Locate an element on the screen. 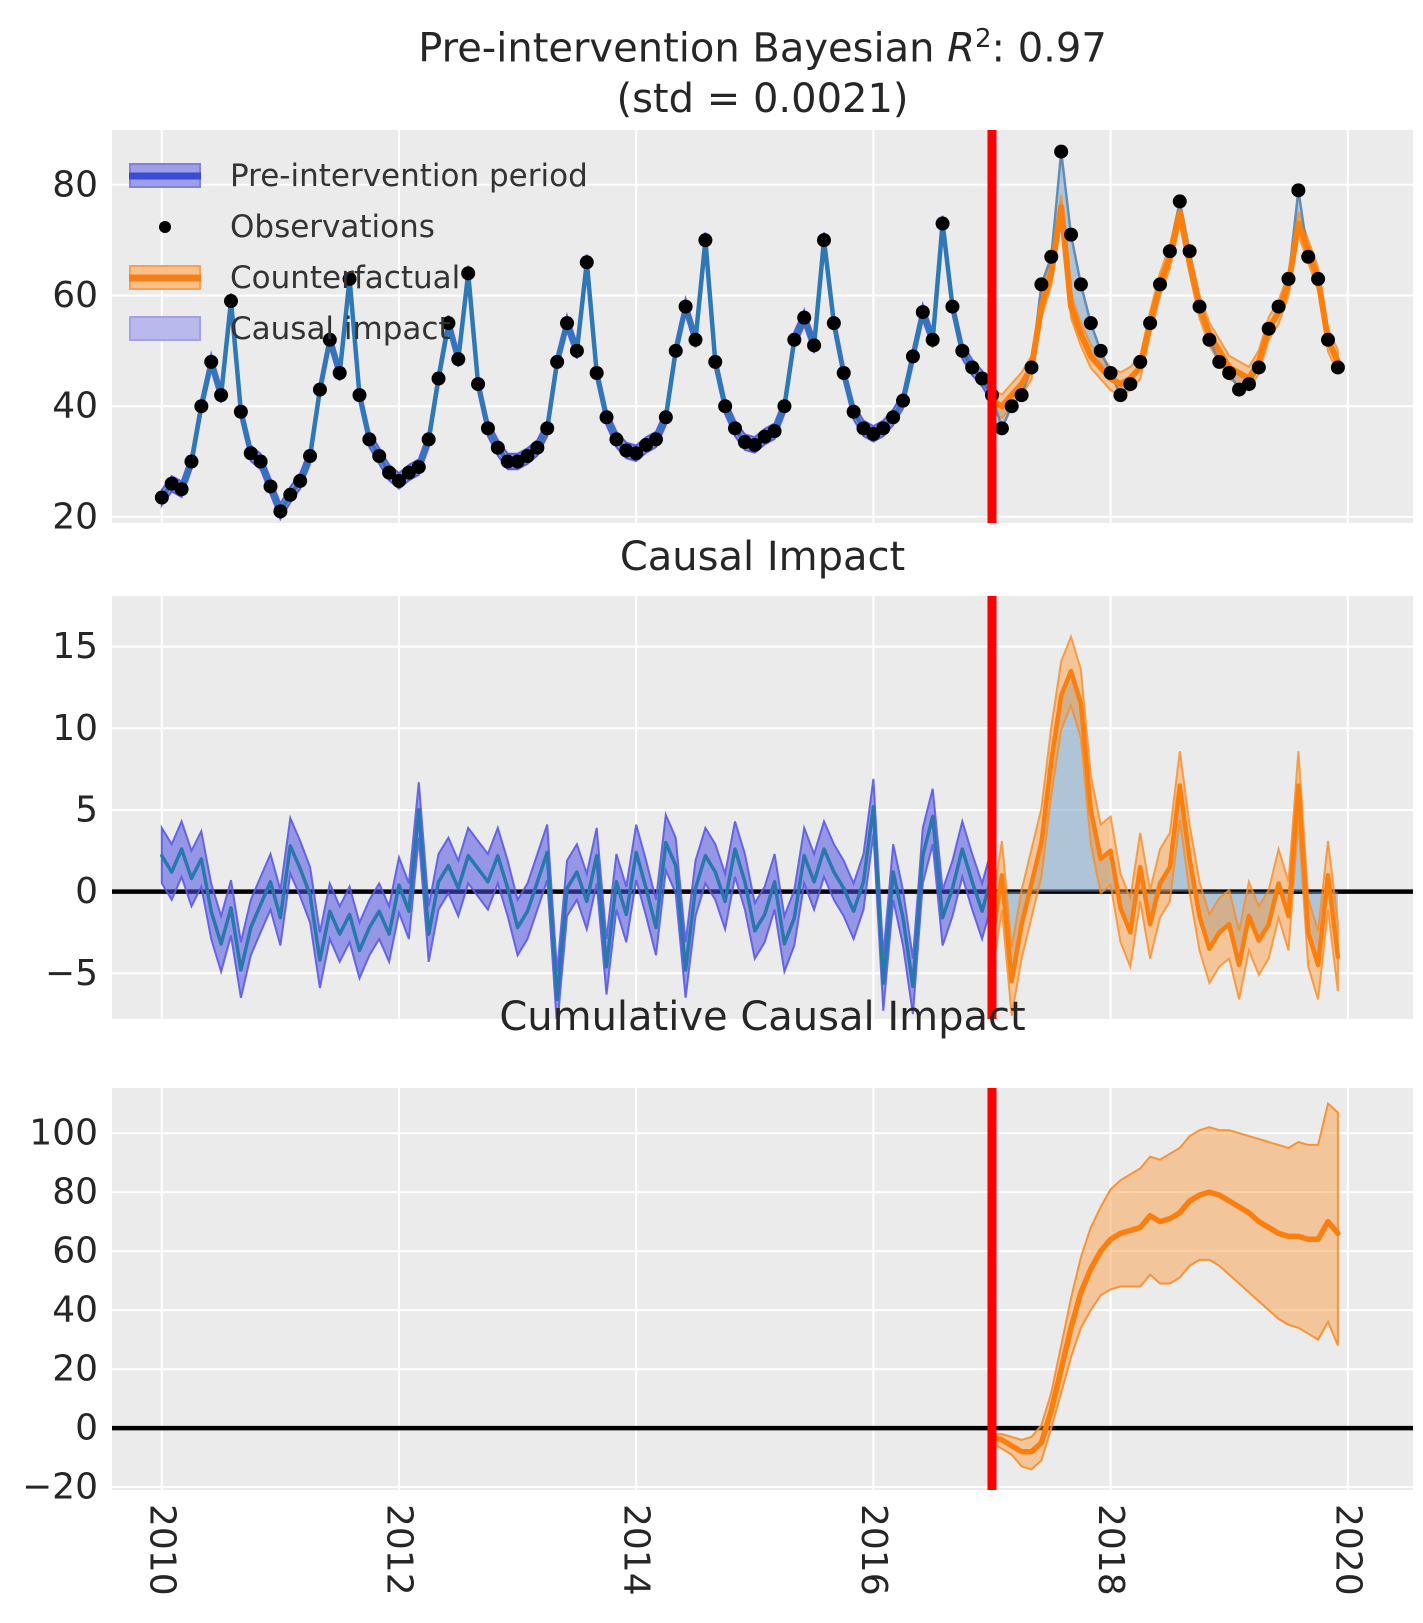 The image size is (1423, 1623). causal-impact-fill is located at coordinates (1165, 826).